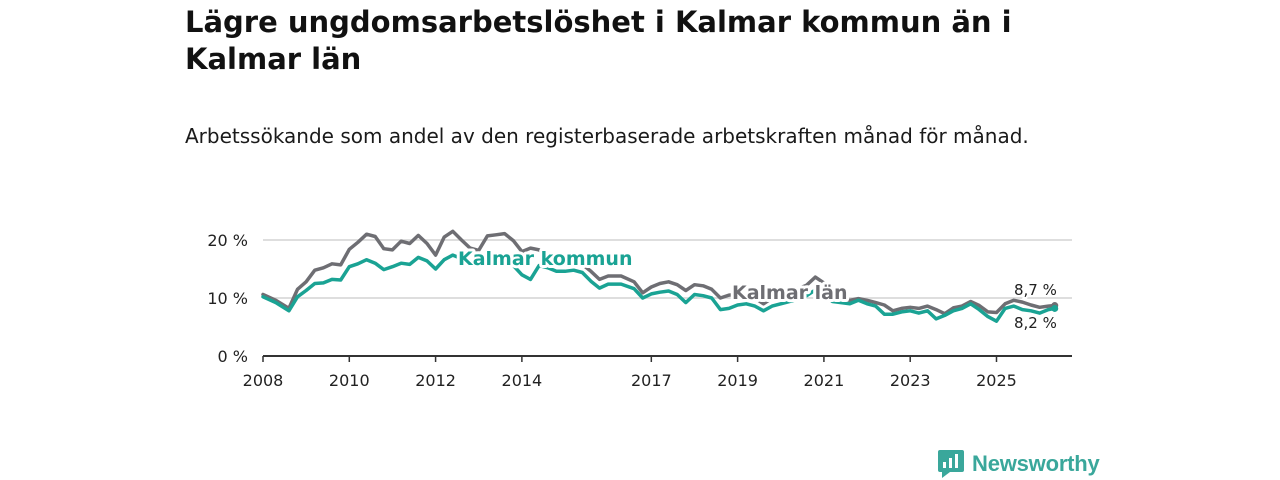  What do you see at coordinates (996, 380) in the screenshot?
I see `x-tick-label: 2025` at bounding box center [996, 380].